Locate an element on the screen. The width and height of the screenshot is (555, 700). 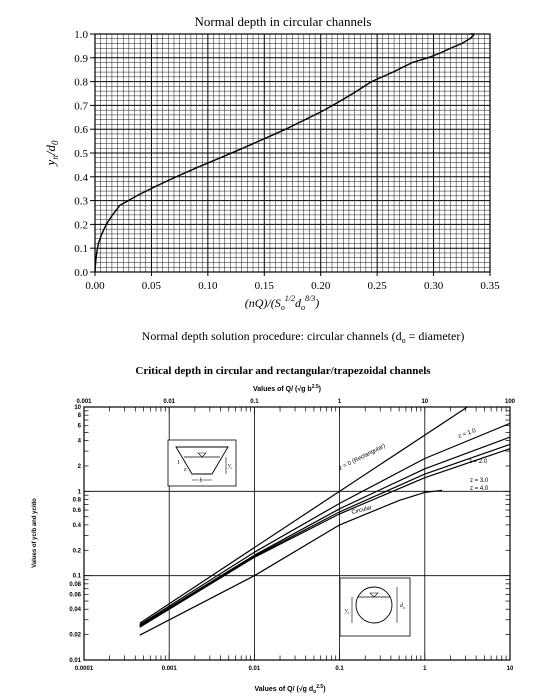
chart2-bottom-tick-label: 0.0001 is located at coordinates (84, 669).